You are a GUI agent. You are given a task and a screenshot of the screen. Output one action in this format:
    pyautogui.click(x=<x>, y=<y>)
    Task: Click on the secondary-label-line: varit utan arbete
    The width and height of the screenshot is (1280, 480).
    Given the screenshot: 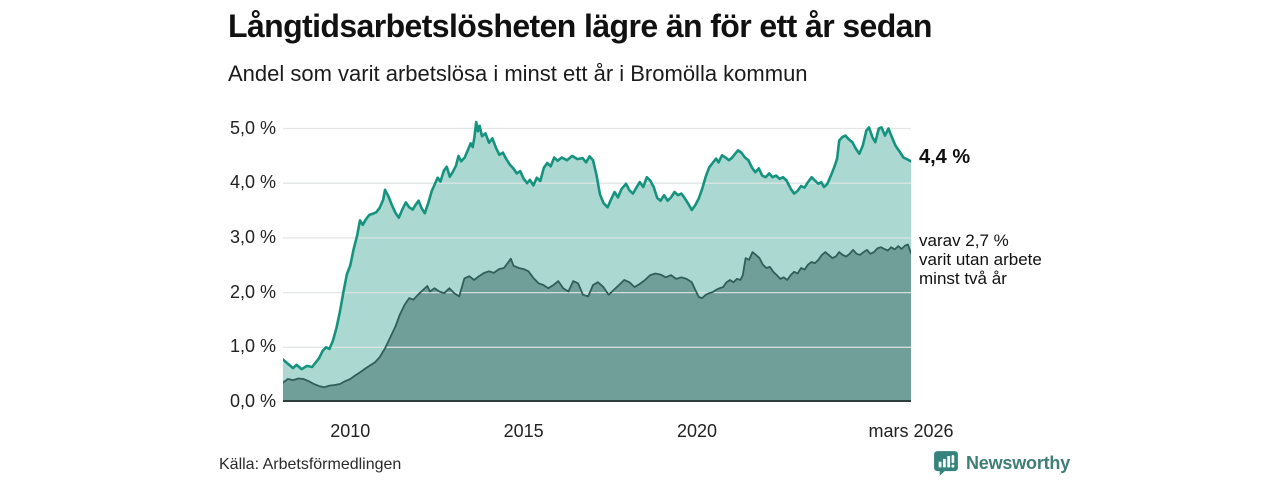 What is the action you would take?
    pyautogui.click(x=980, y=259)
    